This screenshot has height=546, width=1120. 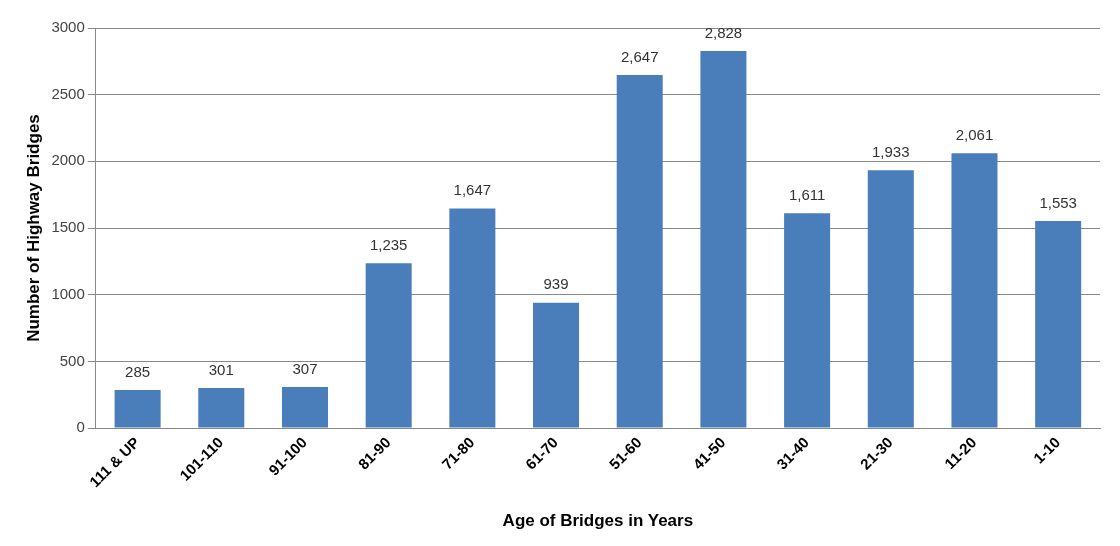 What do you see at coordinates (72, 360) in the screenshot?
I see `y-tick-label: 500` at bounding box center [72, 360].